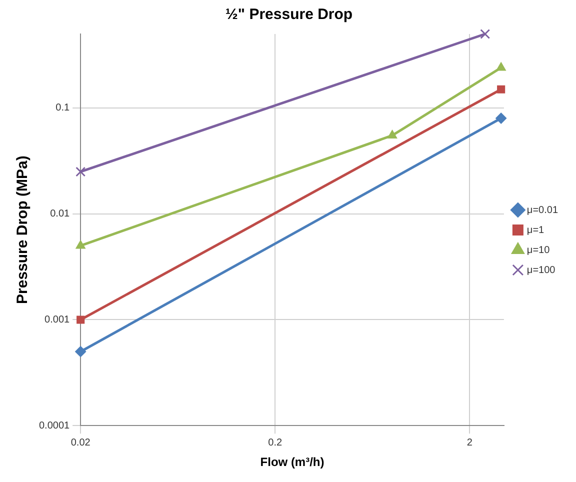 The height and width of the screenshot is (482, 576). What do you see at coordinates (80, 442) in the screenshot?
I see `x-tick-label: 0.02` at bounding box center [80, 442].